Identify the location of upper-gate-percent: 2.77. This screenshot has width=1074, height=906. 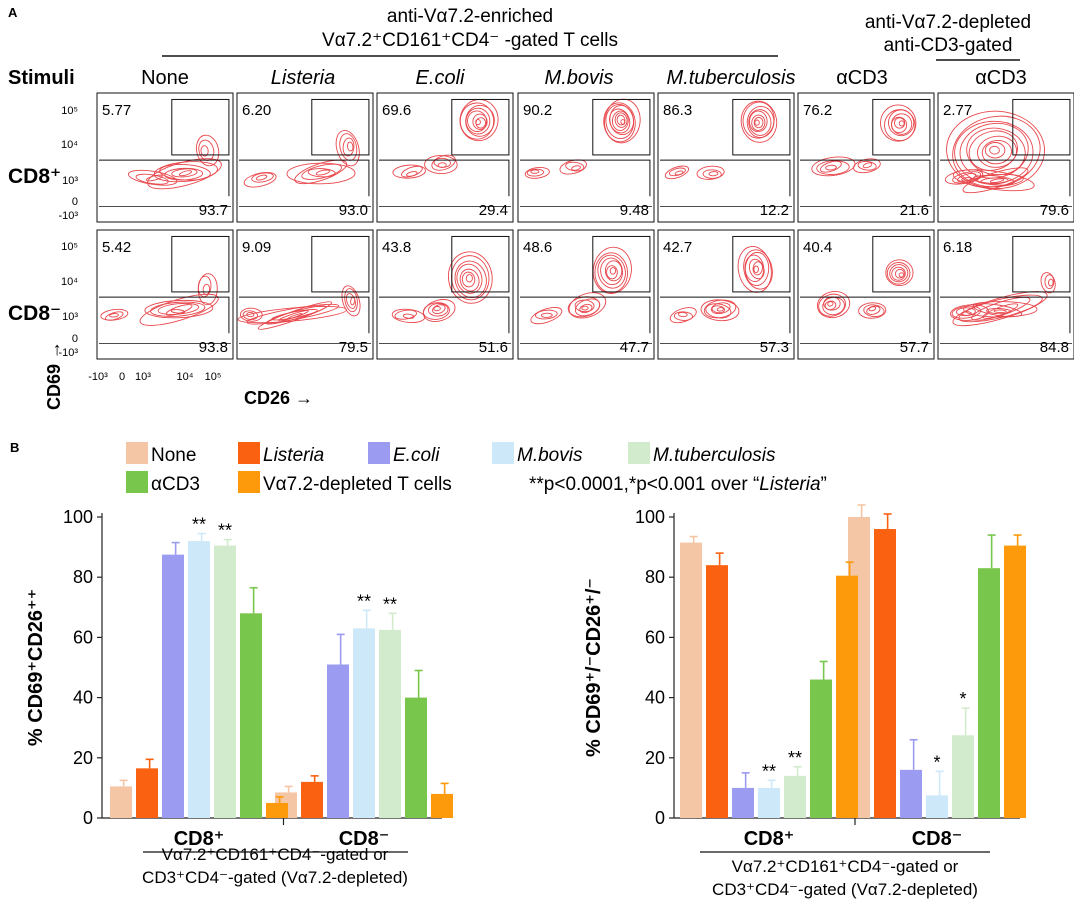
(957, 110).